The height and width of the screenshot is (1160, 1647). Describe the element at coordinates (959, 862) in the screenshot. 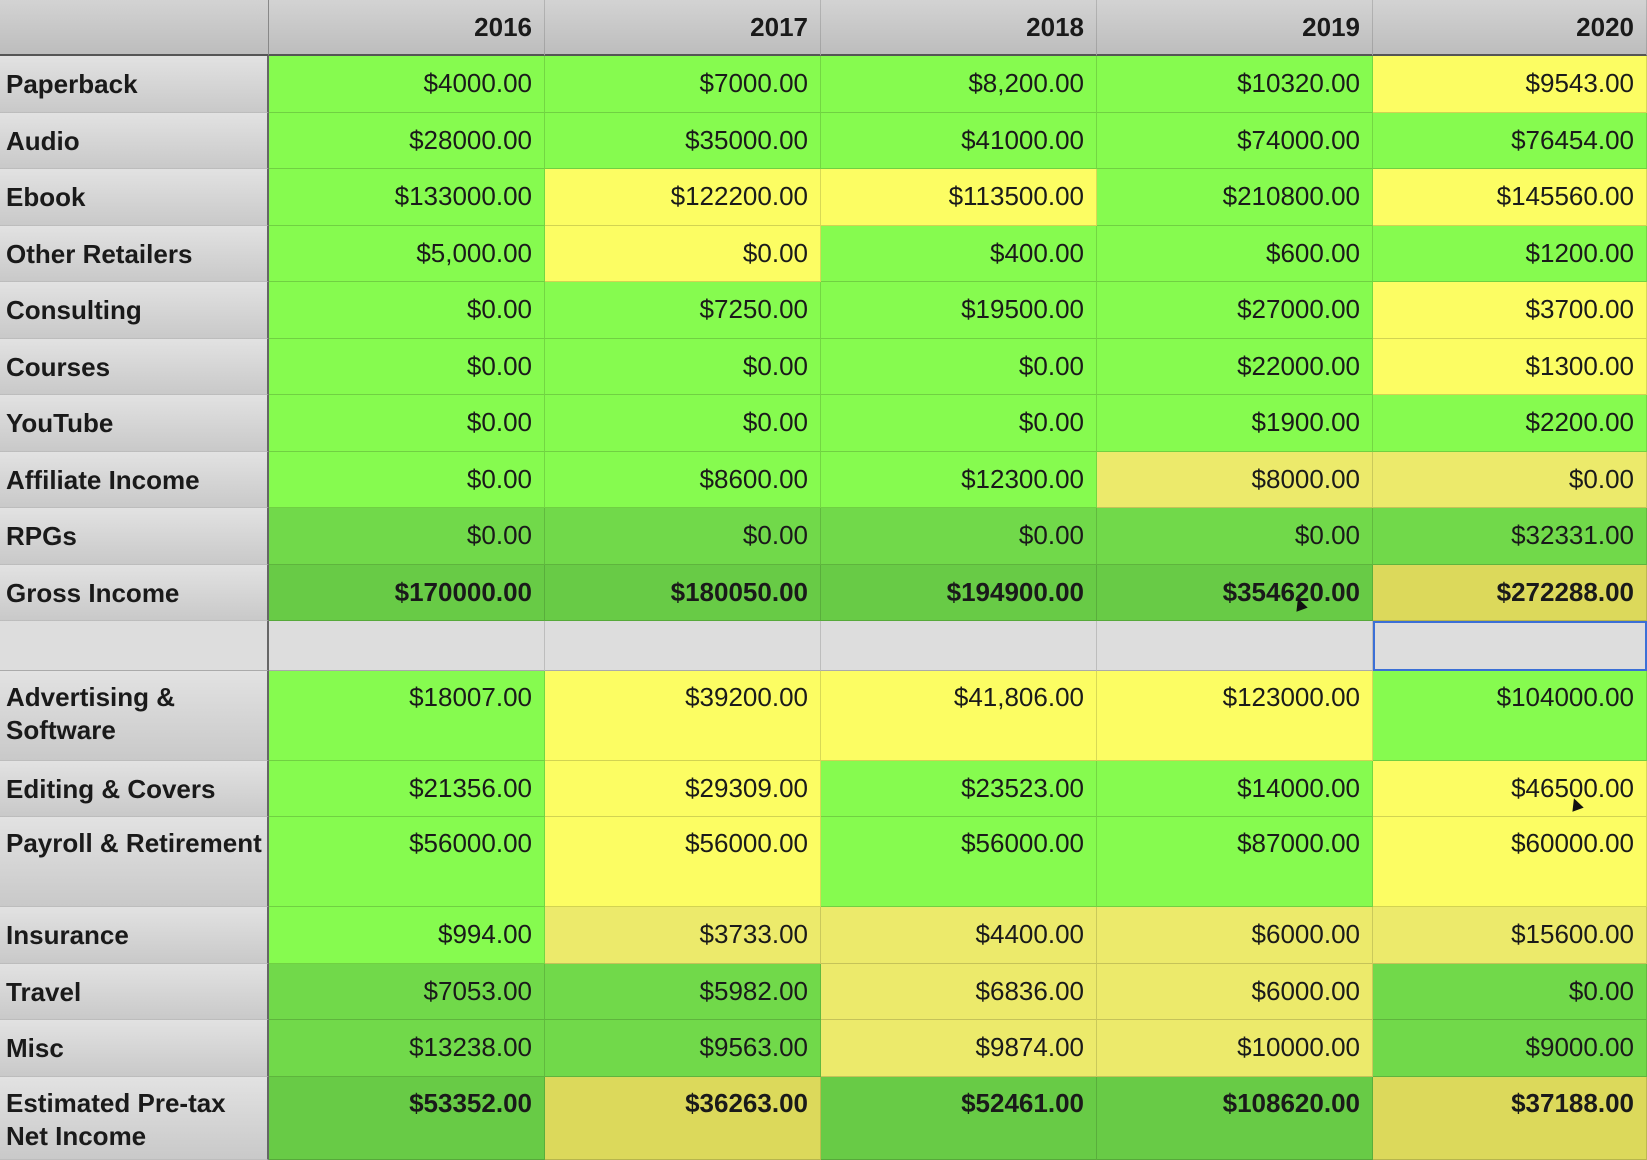

I see `cell-payroll-retirement-2018: $56000.00` at that location.